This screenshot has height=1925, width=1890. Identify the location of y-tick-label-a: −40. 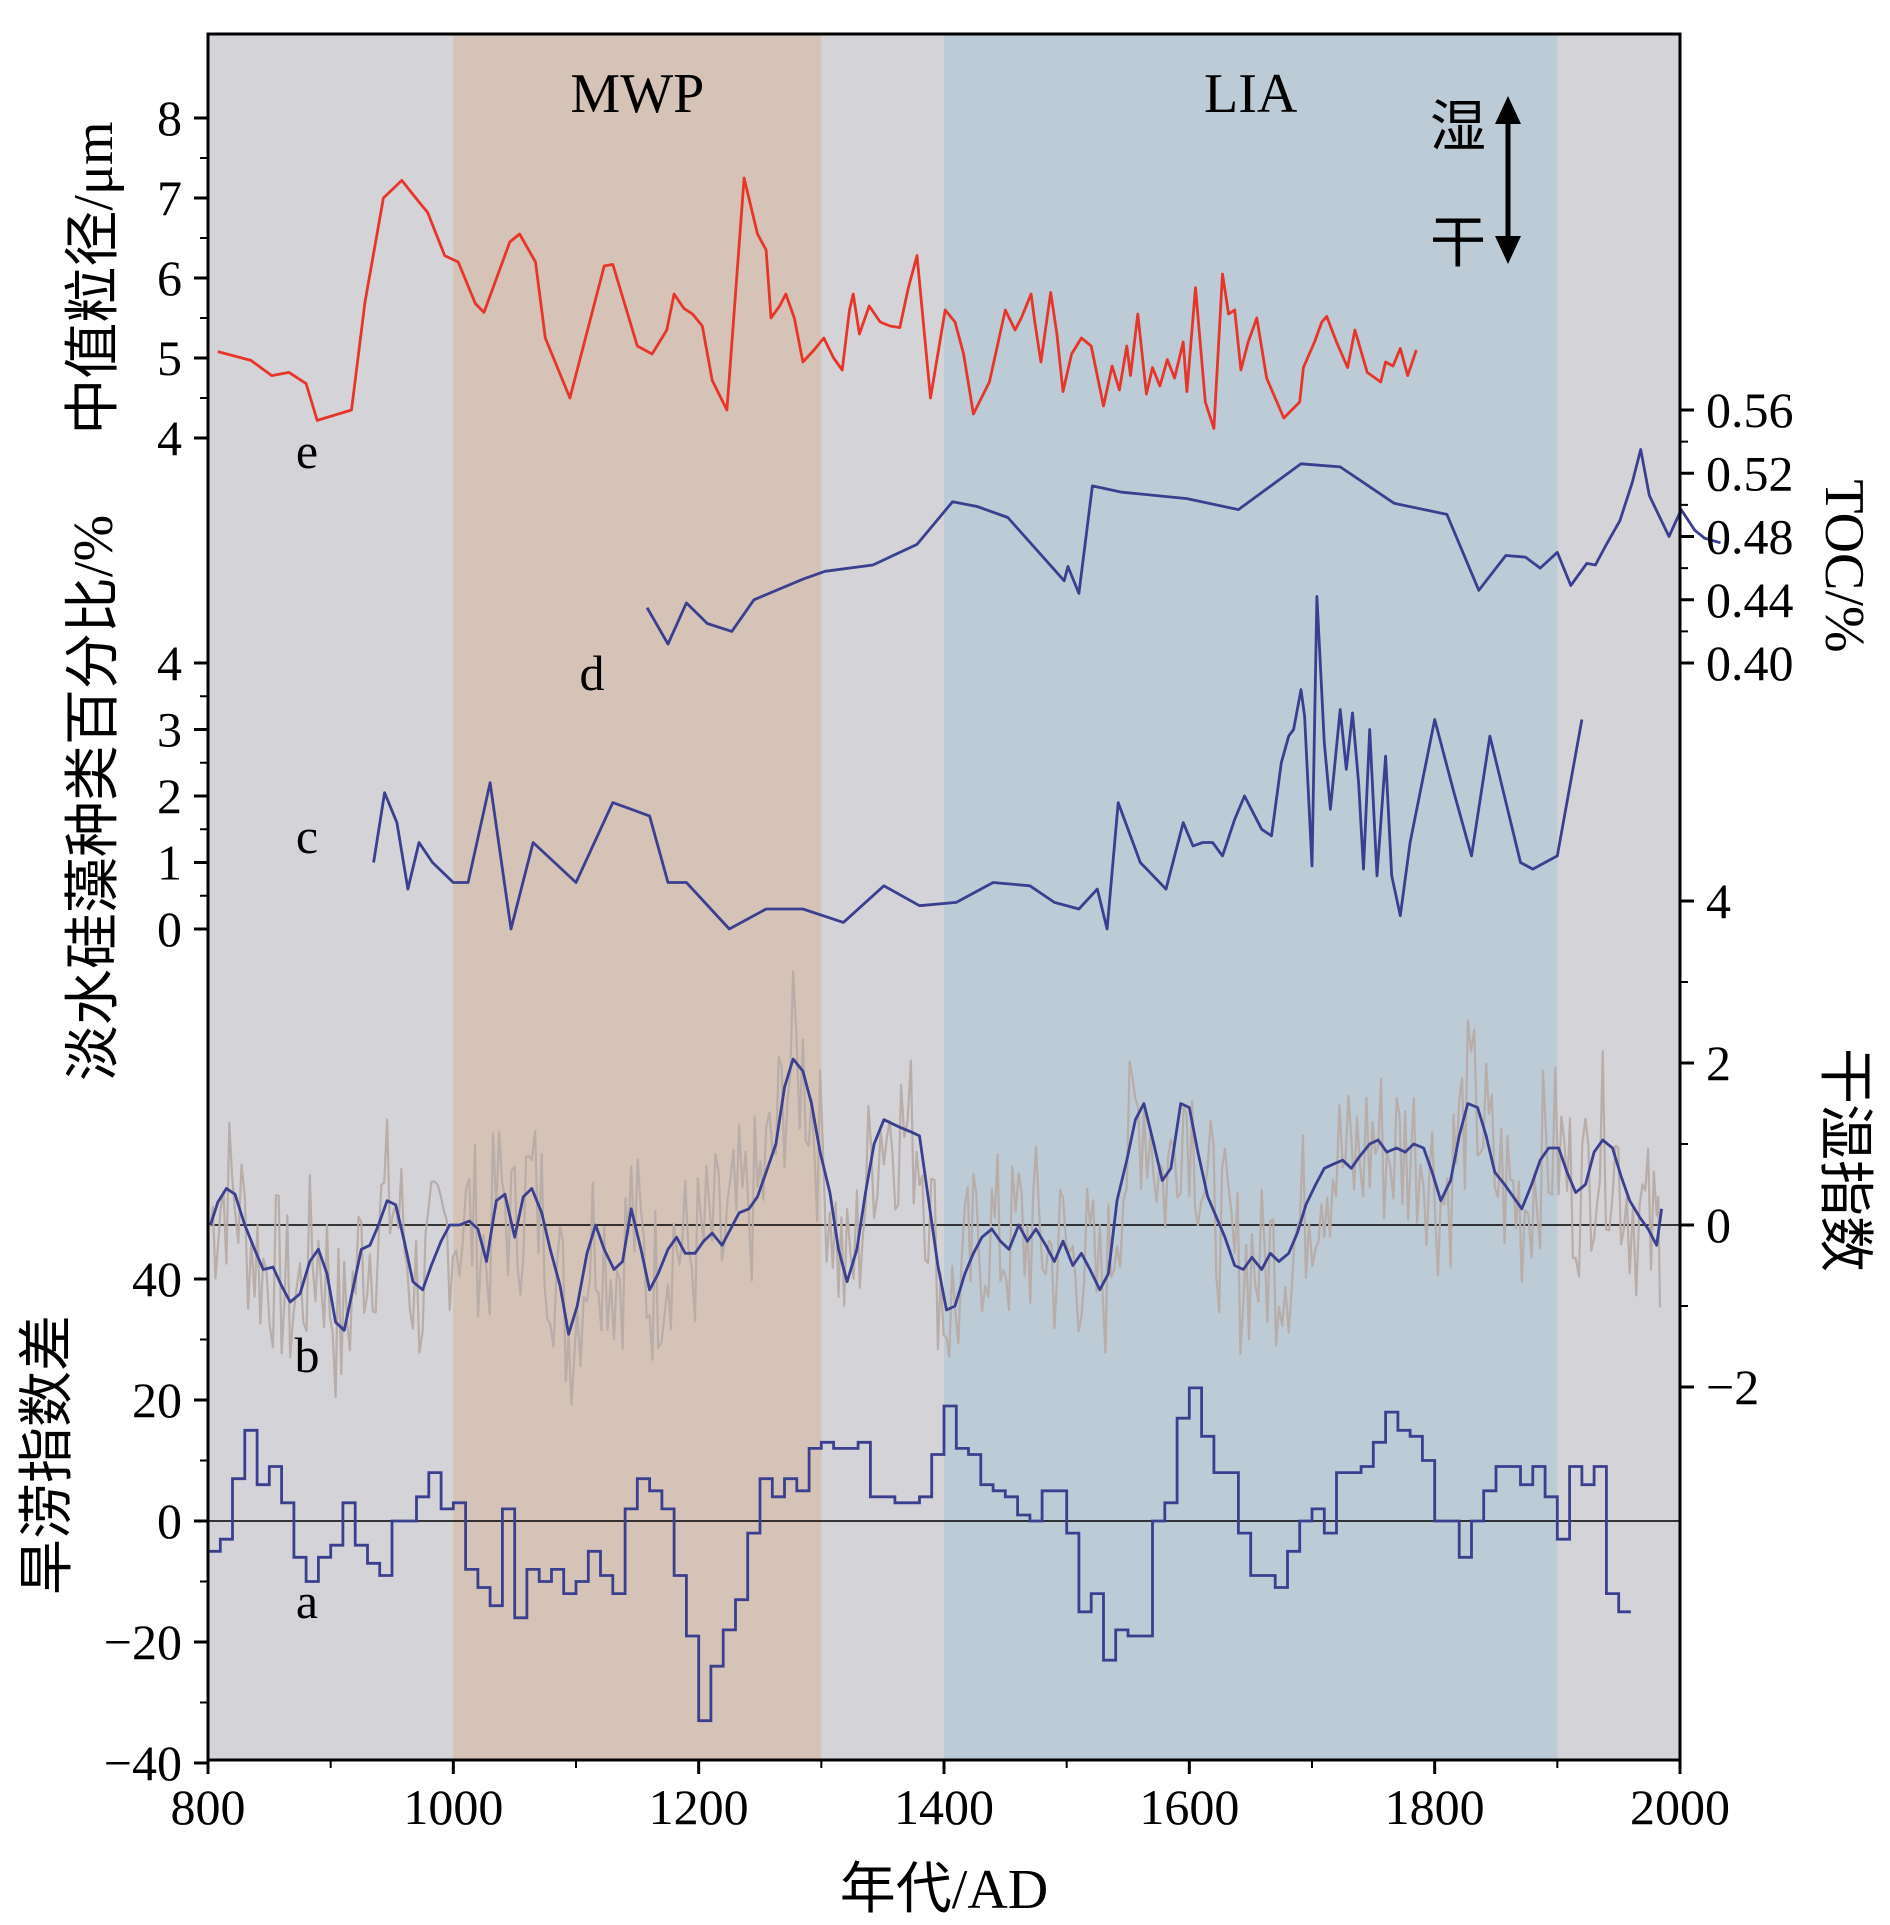
(143, 1763).